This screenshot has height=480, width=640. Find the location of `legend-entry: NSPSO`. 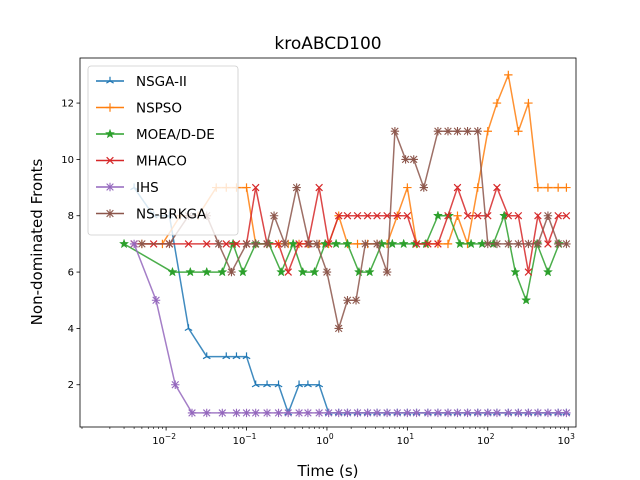

legend-entry: NSPSO is located at coordinates (139, 109).